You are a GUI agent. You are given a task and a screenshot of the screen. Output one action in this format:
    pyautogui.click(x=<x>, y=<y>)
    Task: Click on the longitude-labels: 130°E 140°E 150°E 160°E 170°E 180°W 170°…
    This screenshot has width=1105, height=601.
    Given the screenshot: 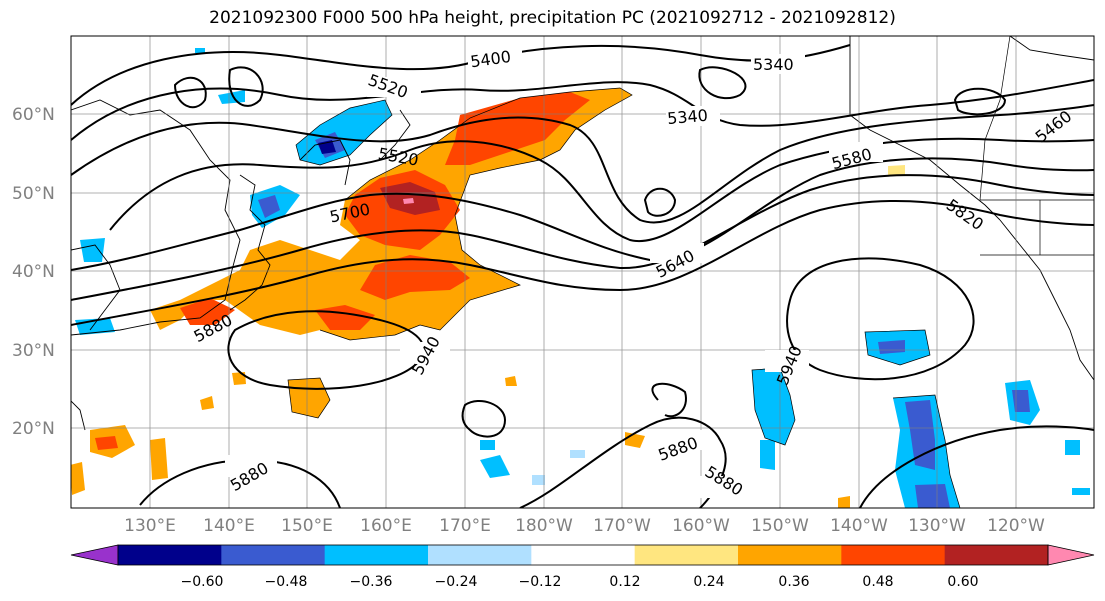 What is the action you would take?
    pyautogui.click(x=584, y=526)
    